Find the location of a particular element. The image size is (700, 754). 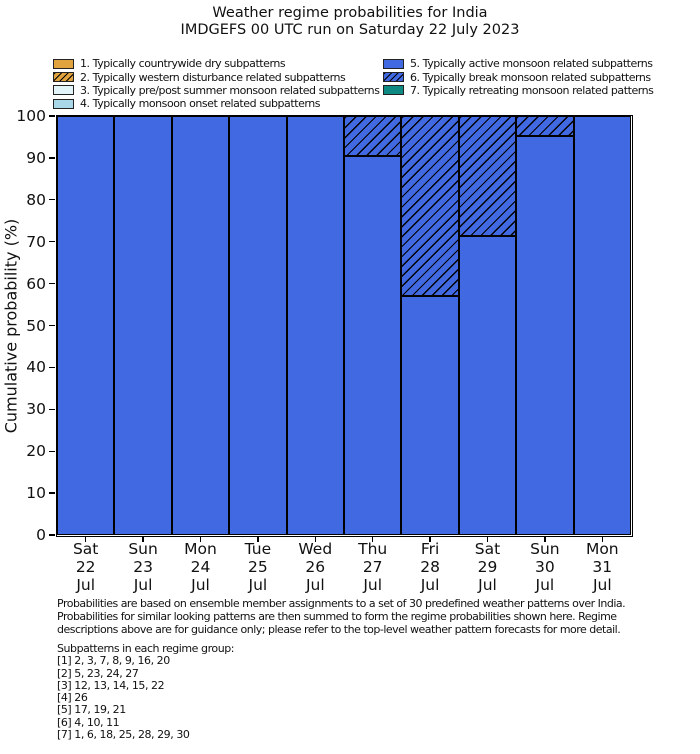

x-tick-label-day: Tue is located at coordinates (258, 549).